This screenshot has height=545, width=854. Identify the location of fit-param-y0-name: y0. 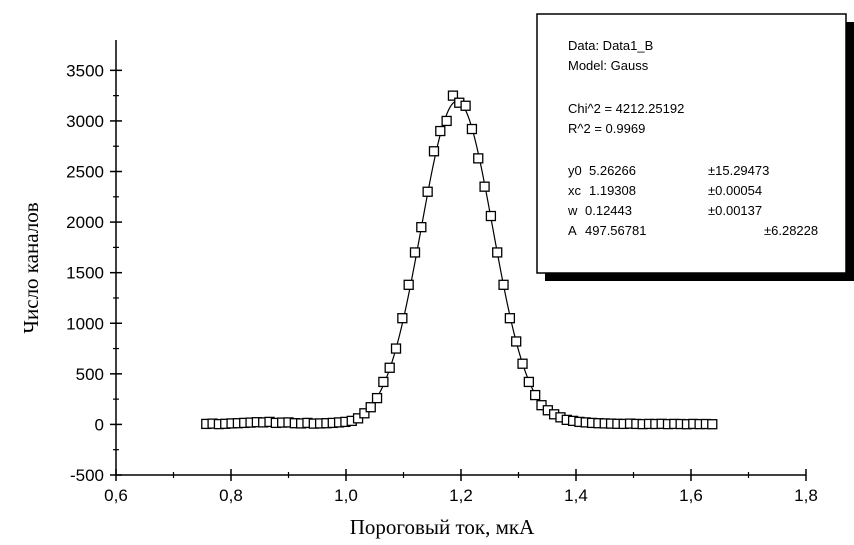
(575, 170).